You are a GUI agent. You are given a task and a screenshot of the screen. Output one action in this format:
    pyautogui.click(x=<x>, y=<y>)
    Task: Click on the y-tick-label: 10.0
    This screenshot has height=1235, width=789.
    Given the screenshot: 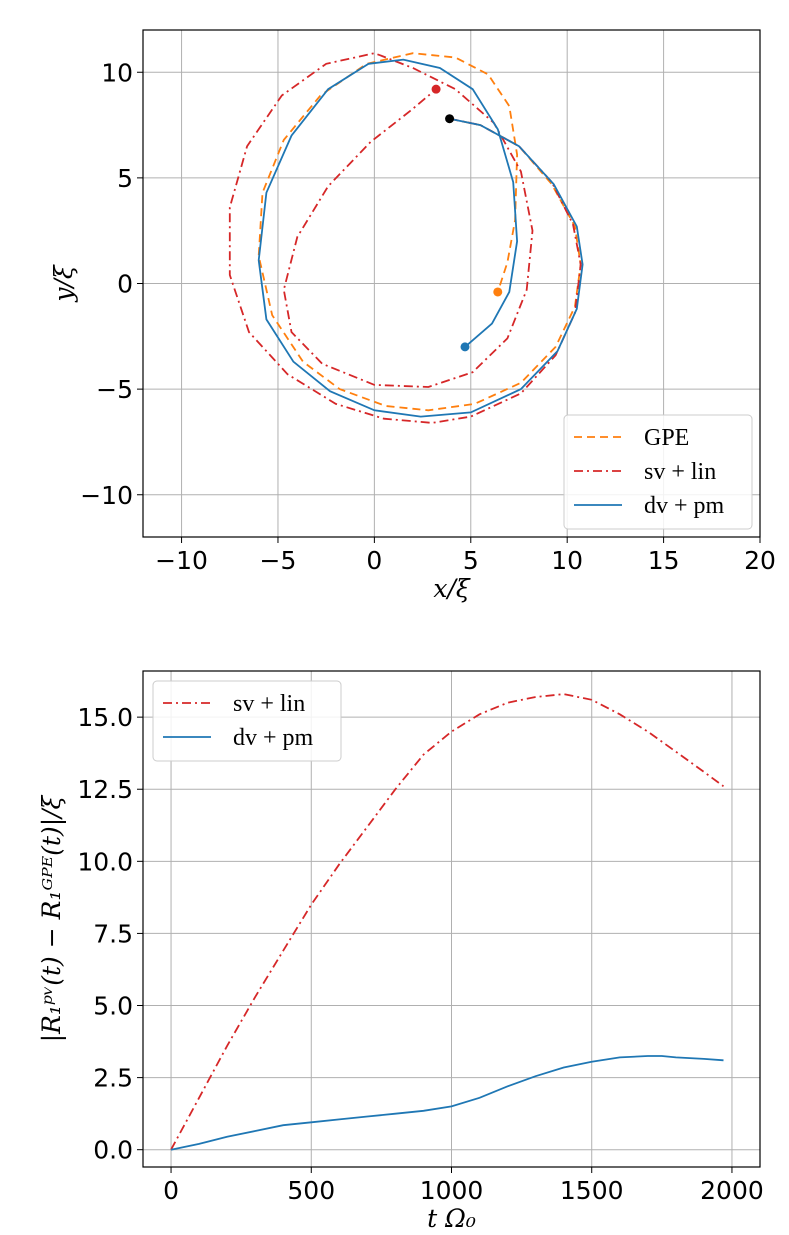 What is the action you would take?
    pyautogui.click(x=105, y=861)
    